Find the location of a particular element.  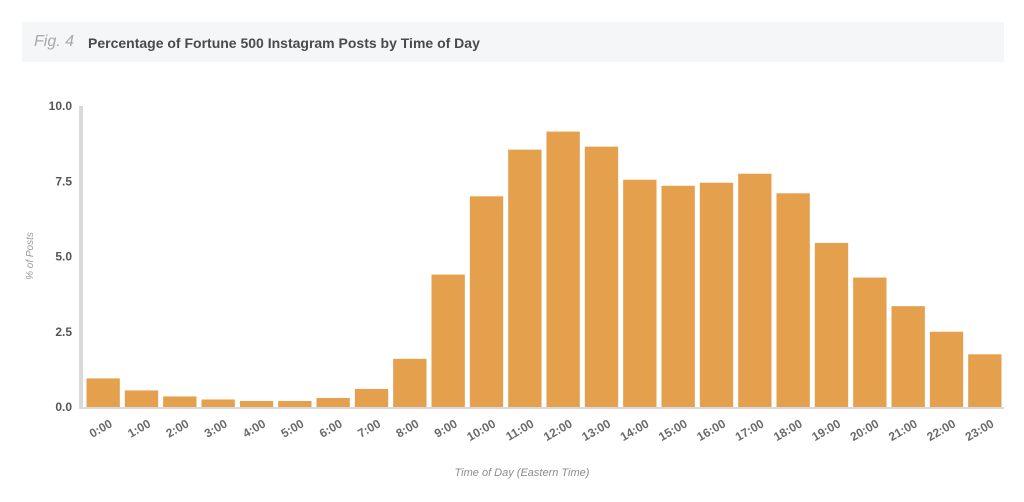

y-tick-label: 10.0 is located at coordinates (61, 106).